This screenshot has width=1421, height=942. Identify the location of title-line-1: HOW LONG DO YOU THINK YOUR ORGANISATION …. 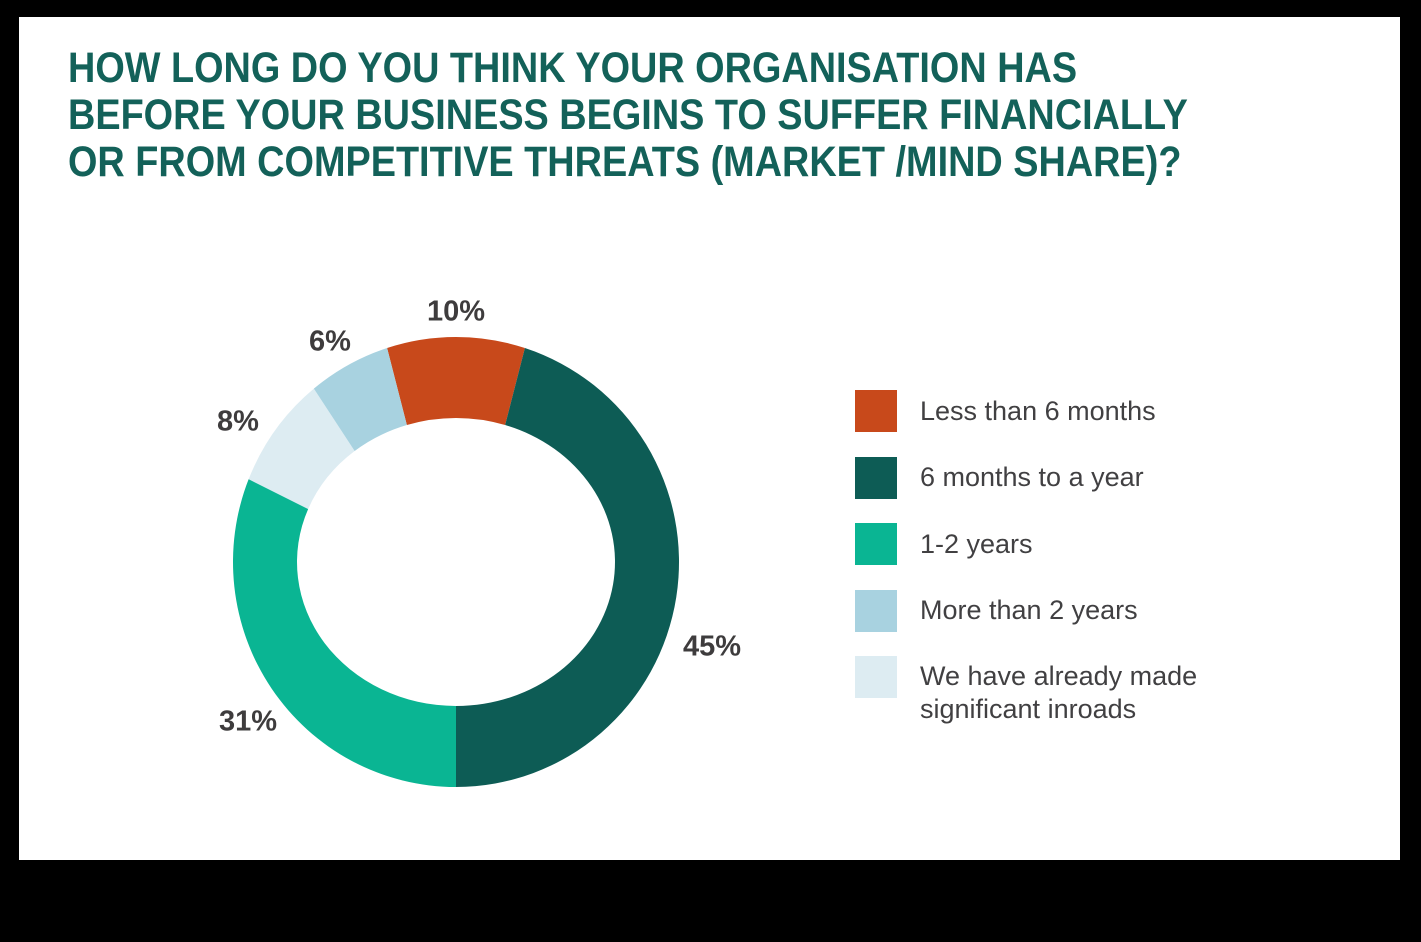
(573, 68).